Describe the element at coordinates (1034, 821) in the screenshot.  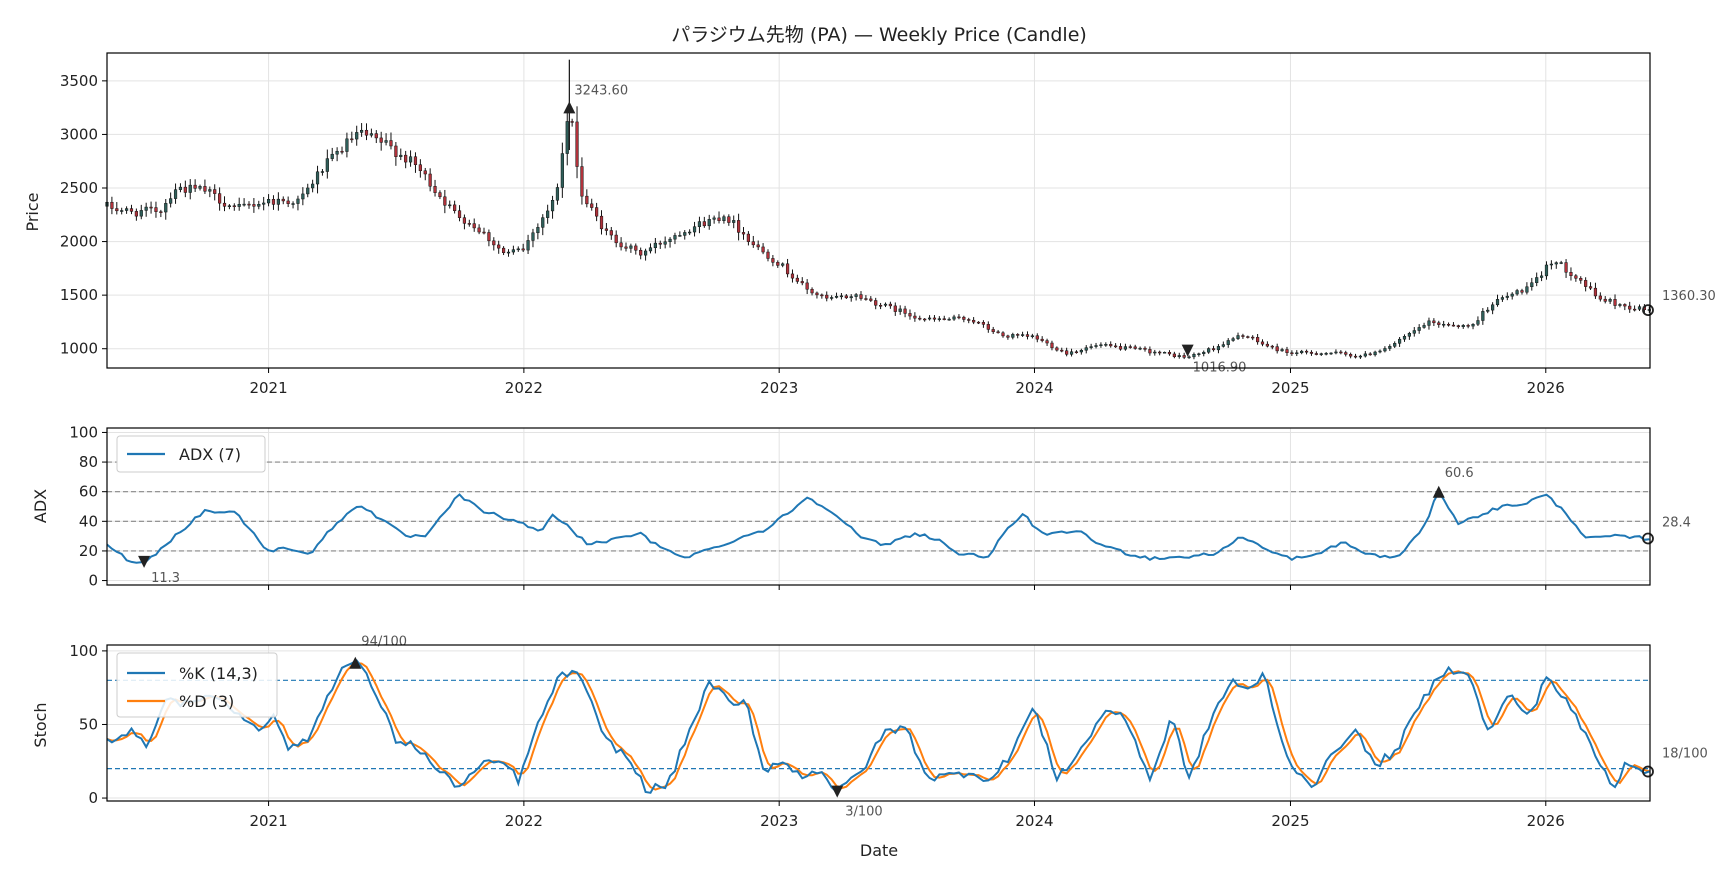
I see `stoch-x-tick-label: 2024` at that location.